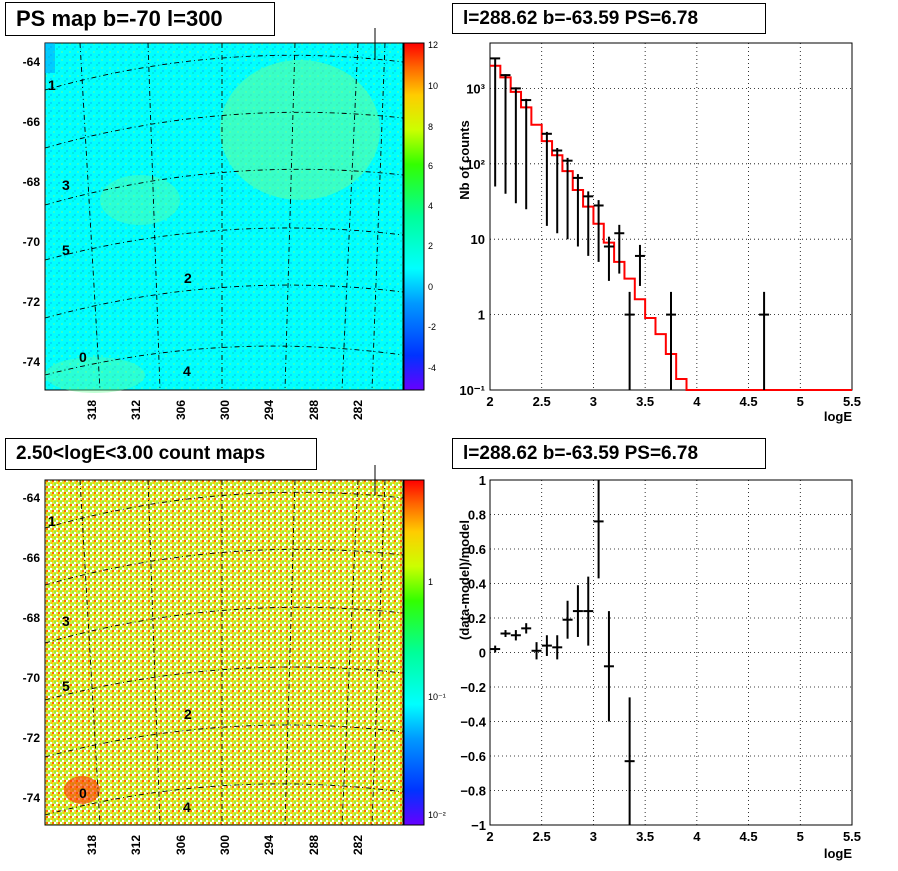  Describe the element at coordinates (800, 836) in the screenshot. I see `residual-x-tick: 5` at that location.